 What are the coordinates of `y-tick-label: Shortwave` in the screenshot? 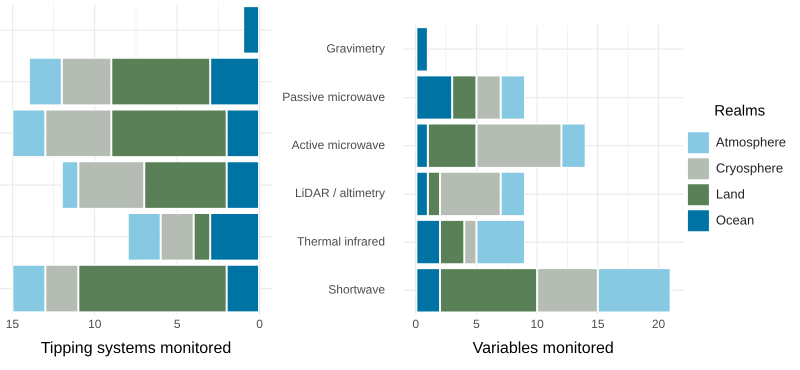 It's located at (357, 289).